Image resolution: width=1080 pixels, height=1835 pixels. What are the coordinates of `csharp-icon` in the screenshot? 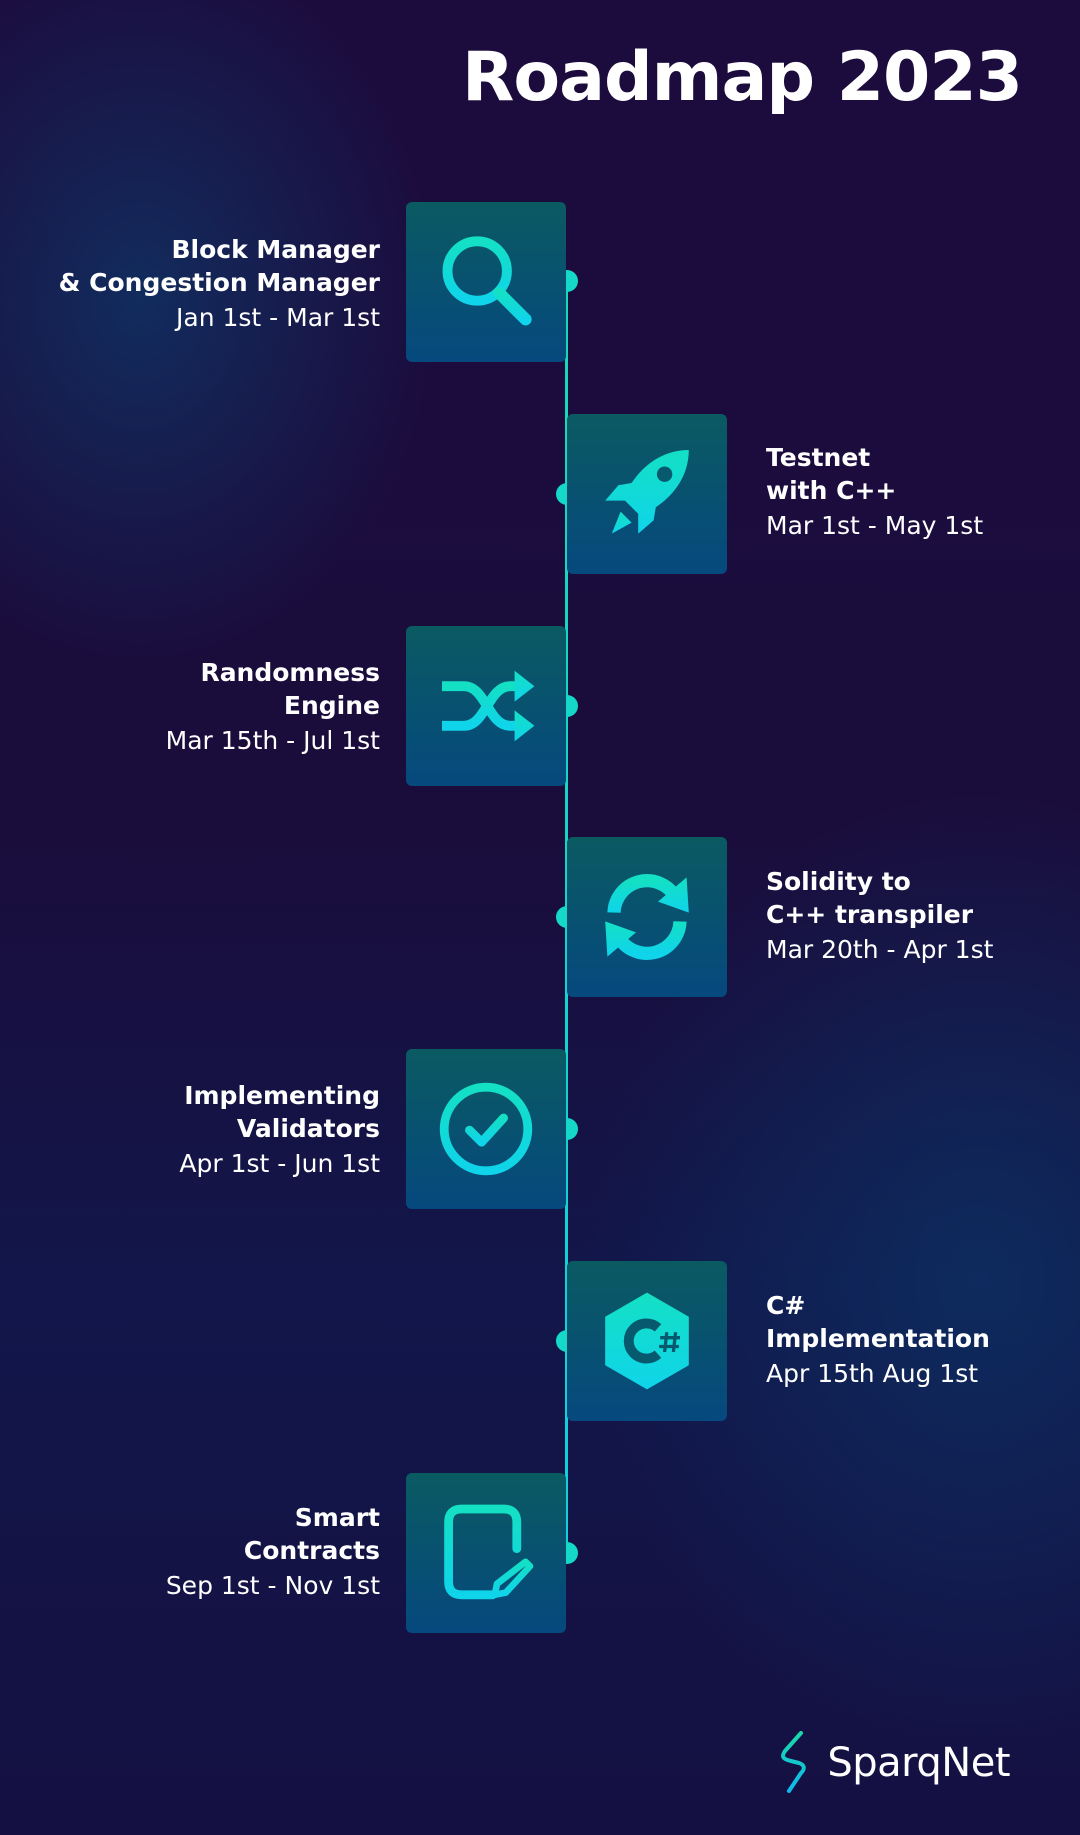 It's located at (647, 1341).